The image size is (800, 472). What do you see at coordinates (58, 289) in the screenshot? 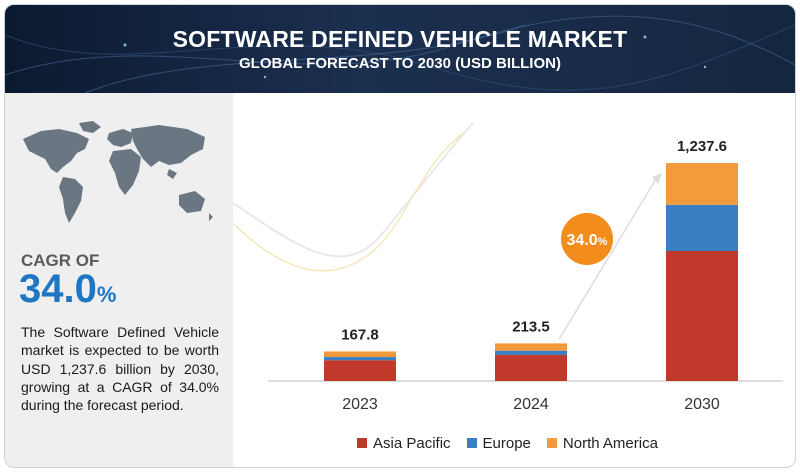
I see `cagr-number: 34.0` at bounding box center [58, 289].